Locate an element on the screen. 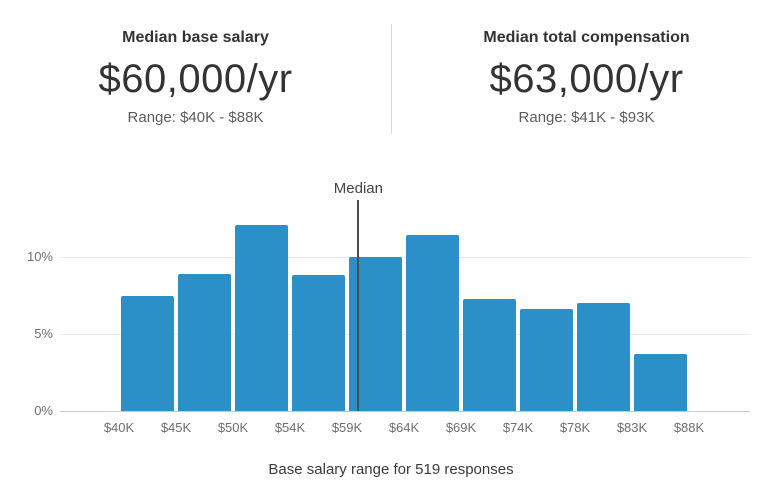  x-axis-label: $54K is located at coordinates (290, 427).